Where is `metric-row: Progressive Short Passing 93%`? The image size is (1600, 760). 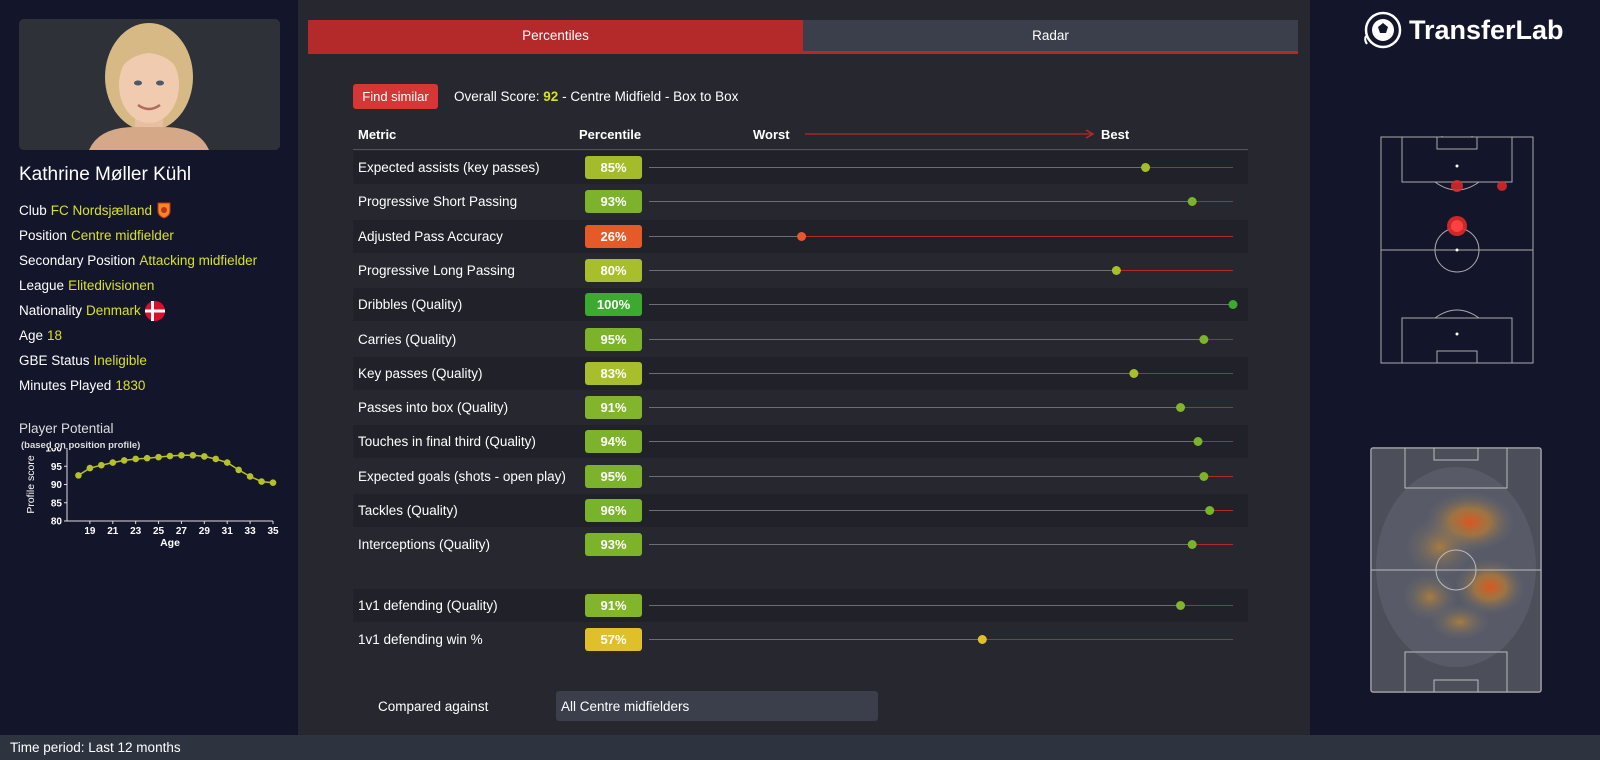
metric-row: Progressive Short Passing 93% is located at coordinates (800, 201).